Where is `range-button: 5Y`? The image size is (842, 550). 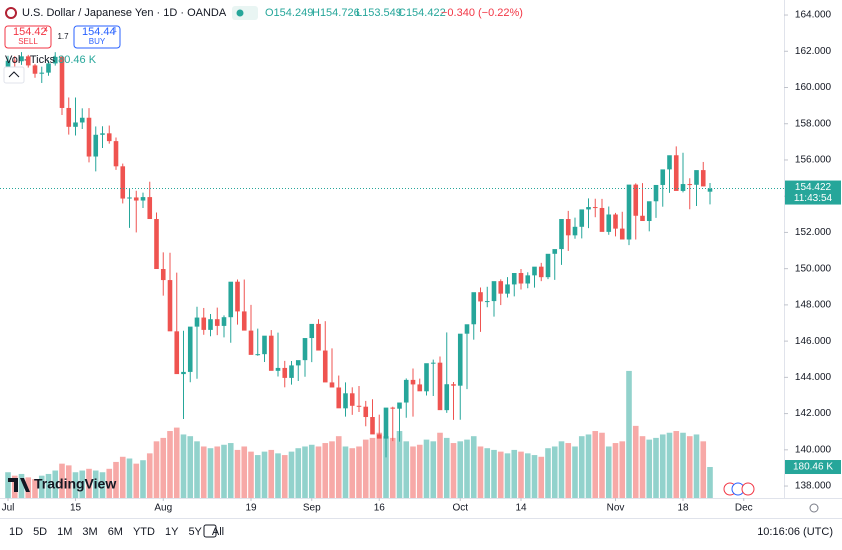 range-button: 5Y is located at coordinates (195, 532).